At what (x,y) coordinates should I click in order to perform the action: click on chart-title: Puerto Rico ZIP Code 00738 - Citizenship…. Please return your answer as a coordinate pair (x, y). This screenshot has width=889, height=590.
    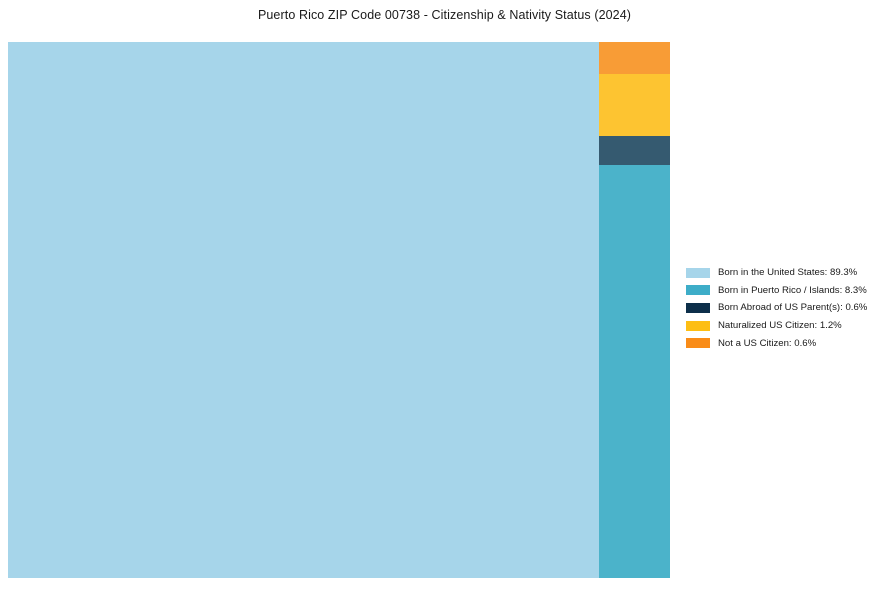
    Looking at the image, I should click on (444, 15).